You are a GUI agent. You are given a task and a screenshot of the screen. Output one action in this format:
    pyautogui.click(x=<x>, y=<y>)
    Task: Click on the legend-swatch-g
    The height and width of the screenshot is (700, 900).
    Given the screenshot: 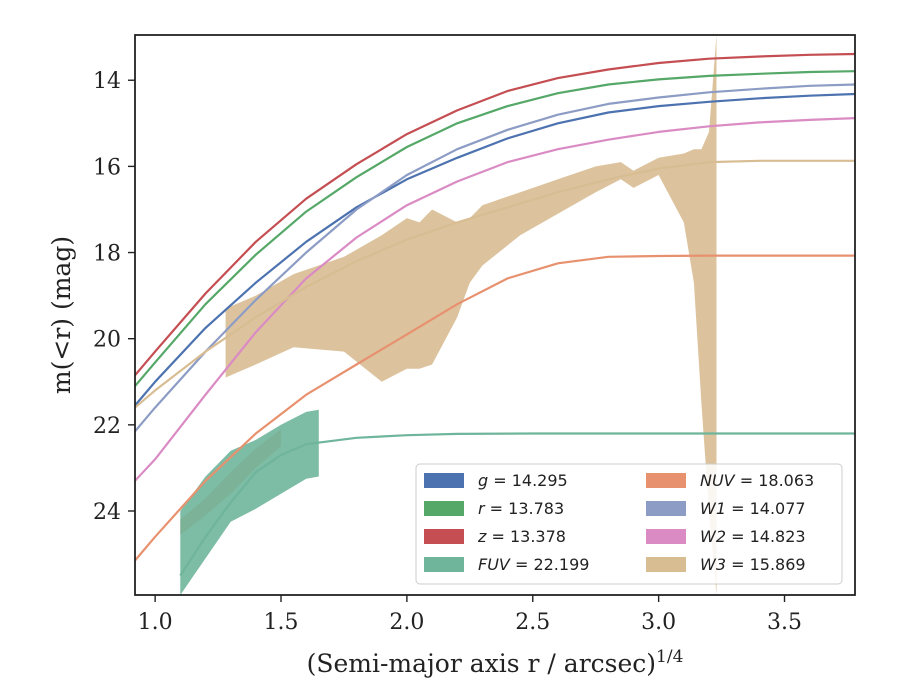 What is the action you would take?
    pyautogui.click(x=444, y=480)
    